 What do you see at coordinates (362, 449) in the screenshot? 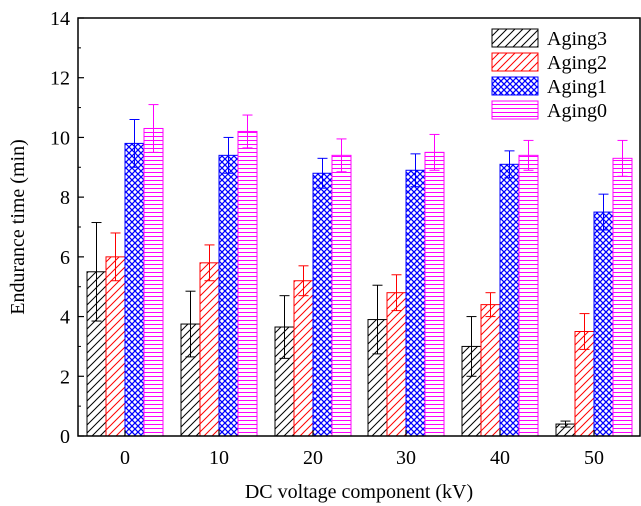
I see `x-axis-ticks: 0 10 20 30 40 50` at bounding box center [362, 449].